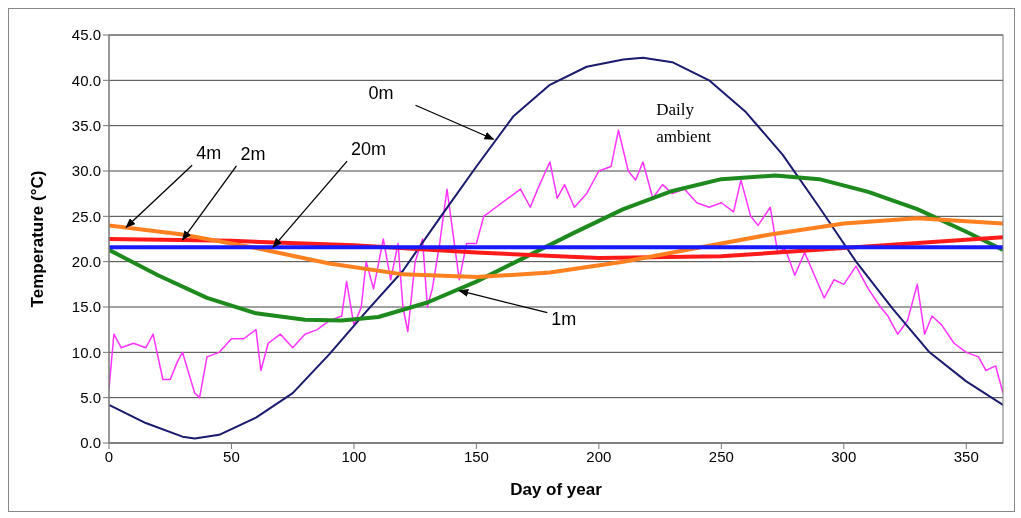  Describe the element at coordinates (684, 123) in the screenshot. I see `annotation: Daily ambient` at that location.